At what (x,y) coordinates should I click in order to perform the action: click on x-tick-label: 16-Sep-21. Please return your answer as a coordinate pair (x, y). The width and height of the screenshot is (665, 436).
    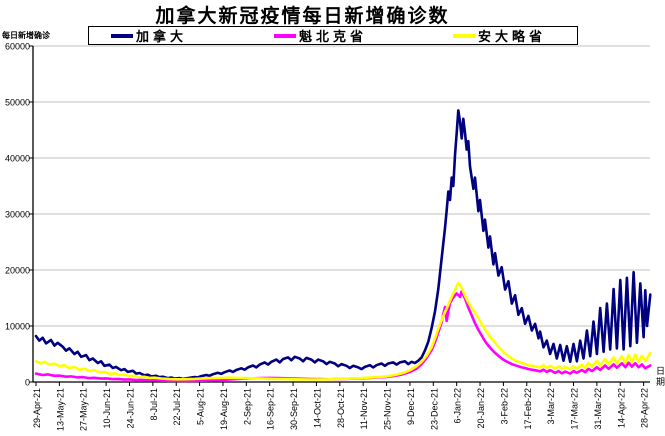
    Looking at the image, I should click on (271, 409).